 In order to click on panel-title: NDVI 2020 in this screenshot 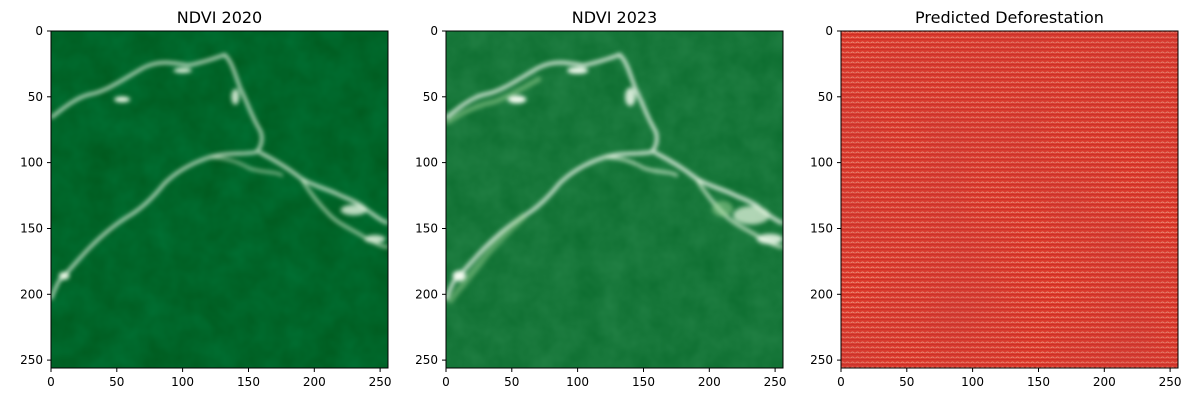, I will do `click(219, 17)`.